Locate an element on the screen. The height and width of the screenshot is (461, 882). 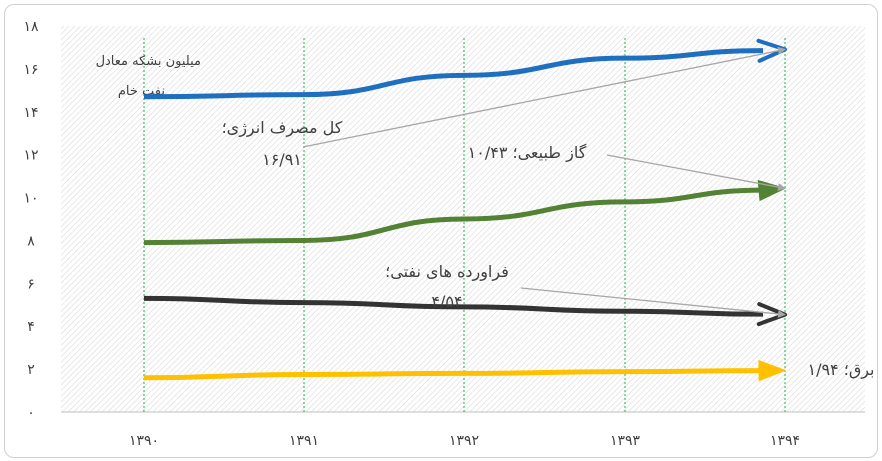
y-tick-label: ۶ is located at coordinates (31, 284).